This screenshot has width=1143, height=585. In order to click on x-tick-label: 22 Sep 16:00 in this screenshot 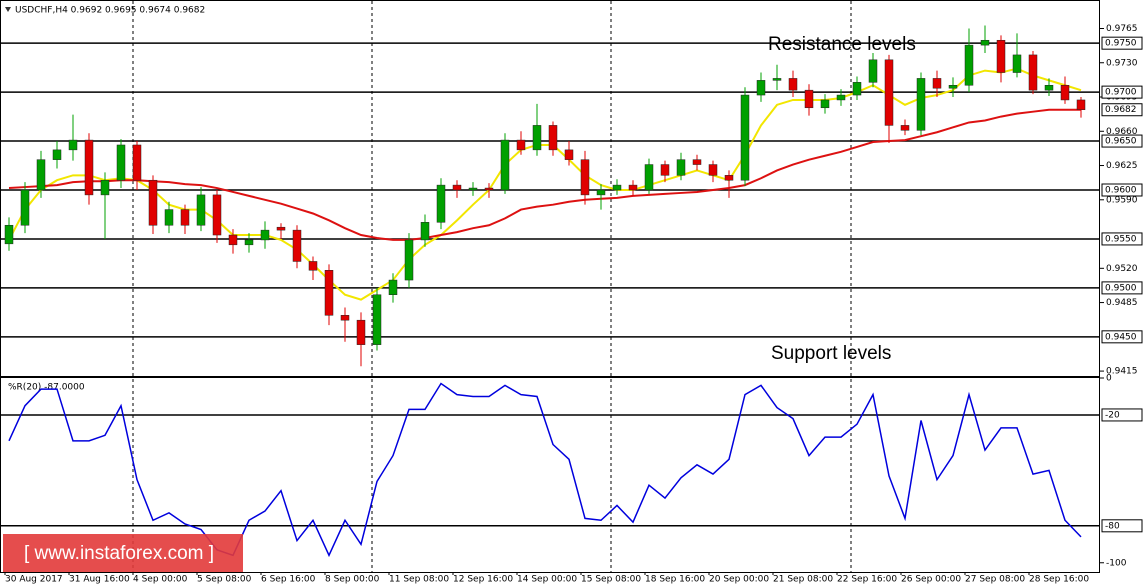, I will do `click(867, 580)`.